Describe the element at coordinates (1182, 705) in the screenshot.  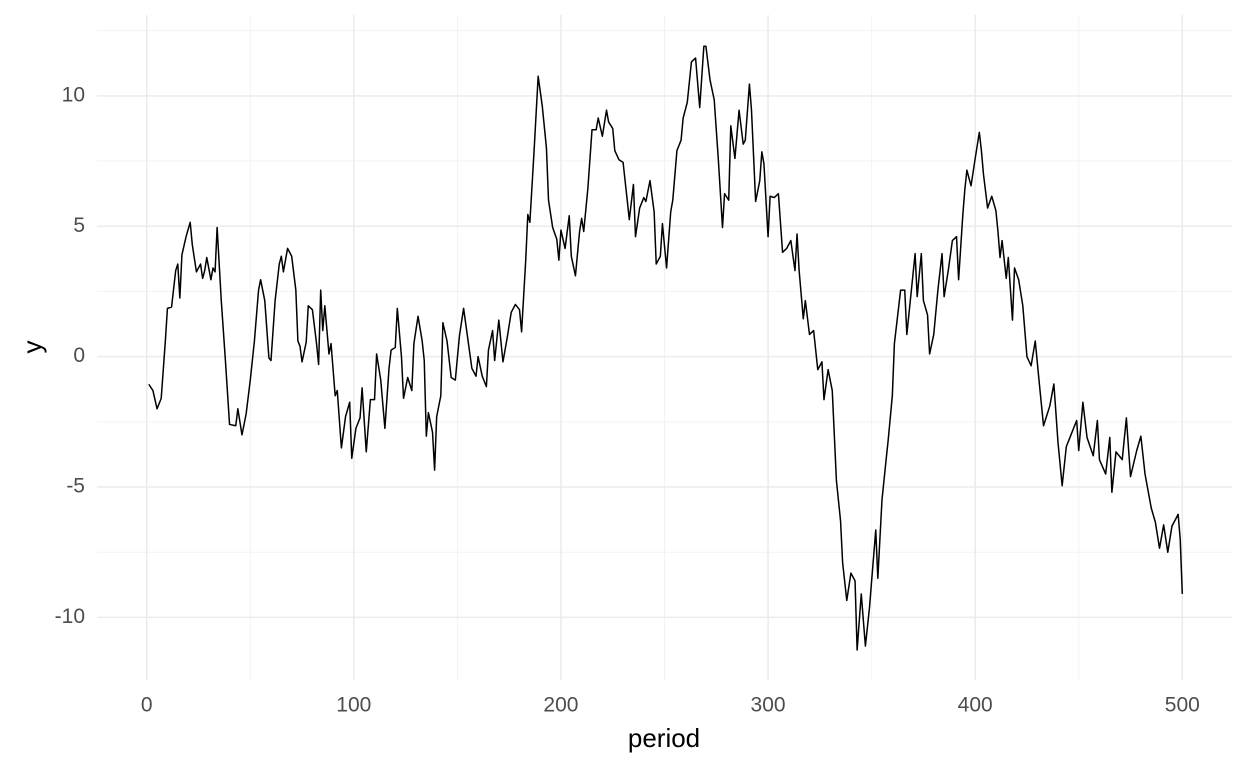
I see `x-tick-label: 500` at that location.